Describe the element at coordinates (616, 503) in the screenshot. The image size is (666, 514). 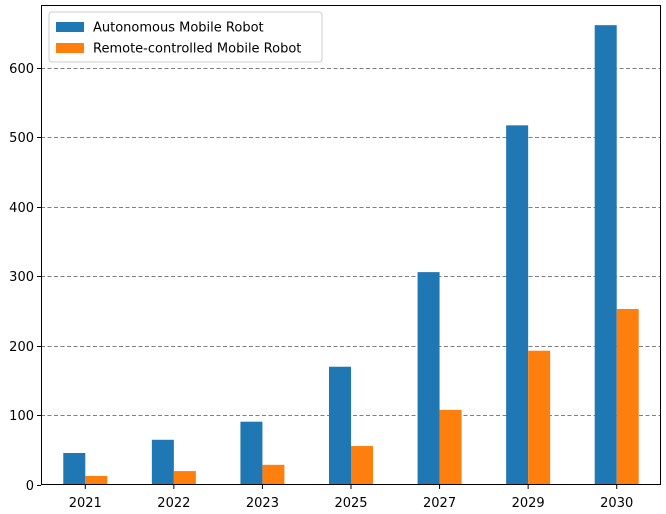
I see `x-tick-label: 2030` at that location.